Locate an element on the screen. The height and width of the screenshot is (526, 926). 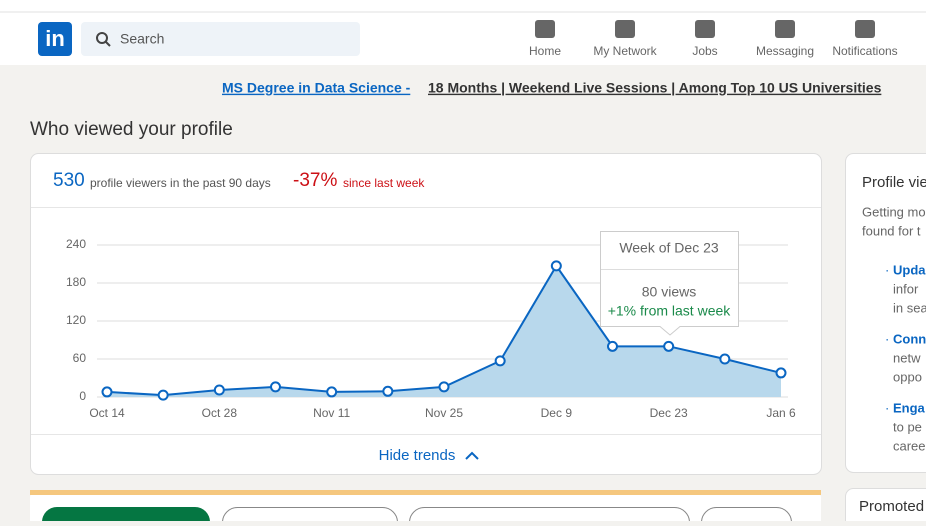
nav-label: My Network is located at coordinates (625, 51).